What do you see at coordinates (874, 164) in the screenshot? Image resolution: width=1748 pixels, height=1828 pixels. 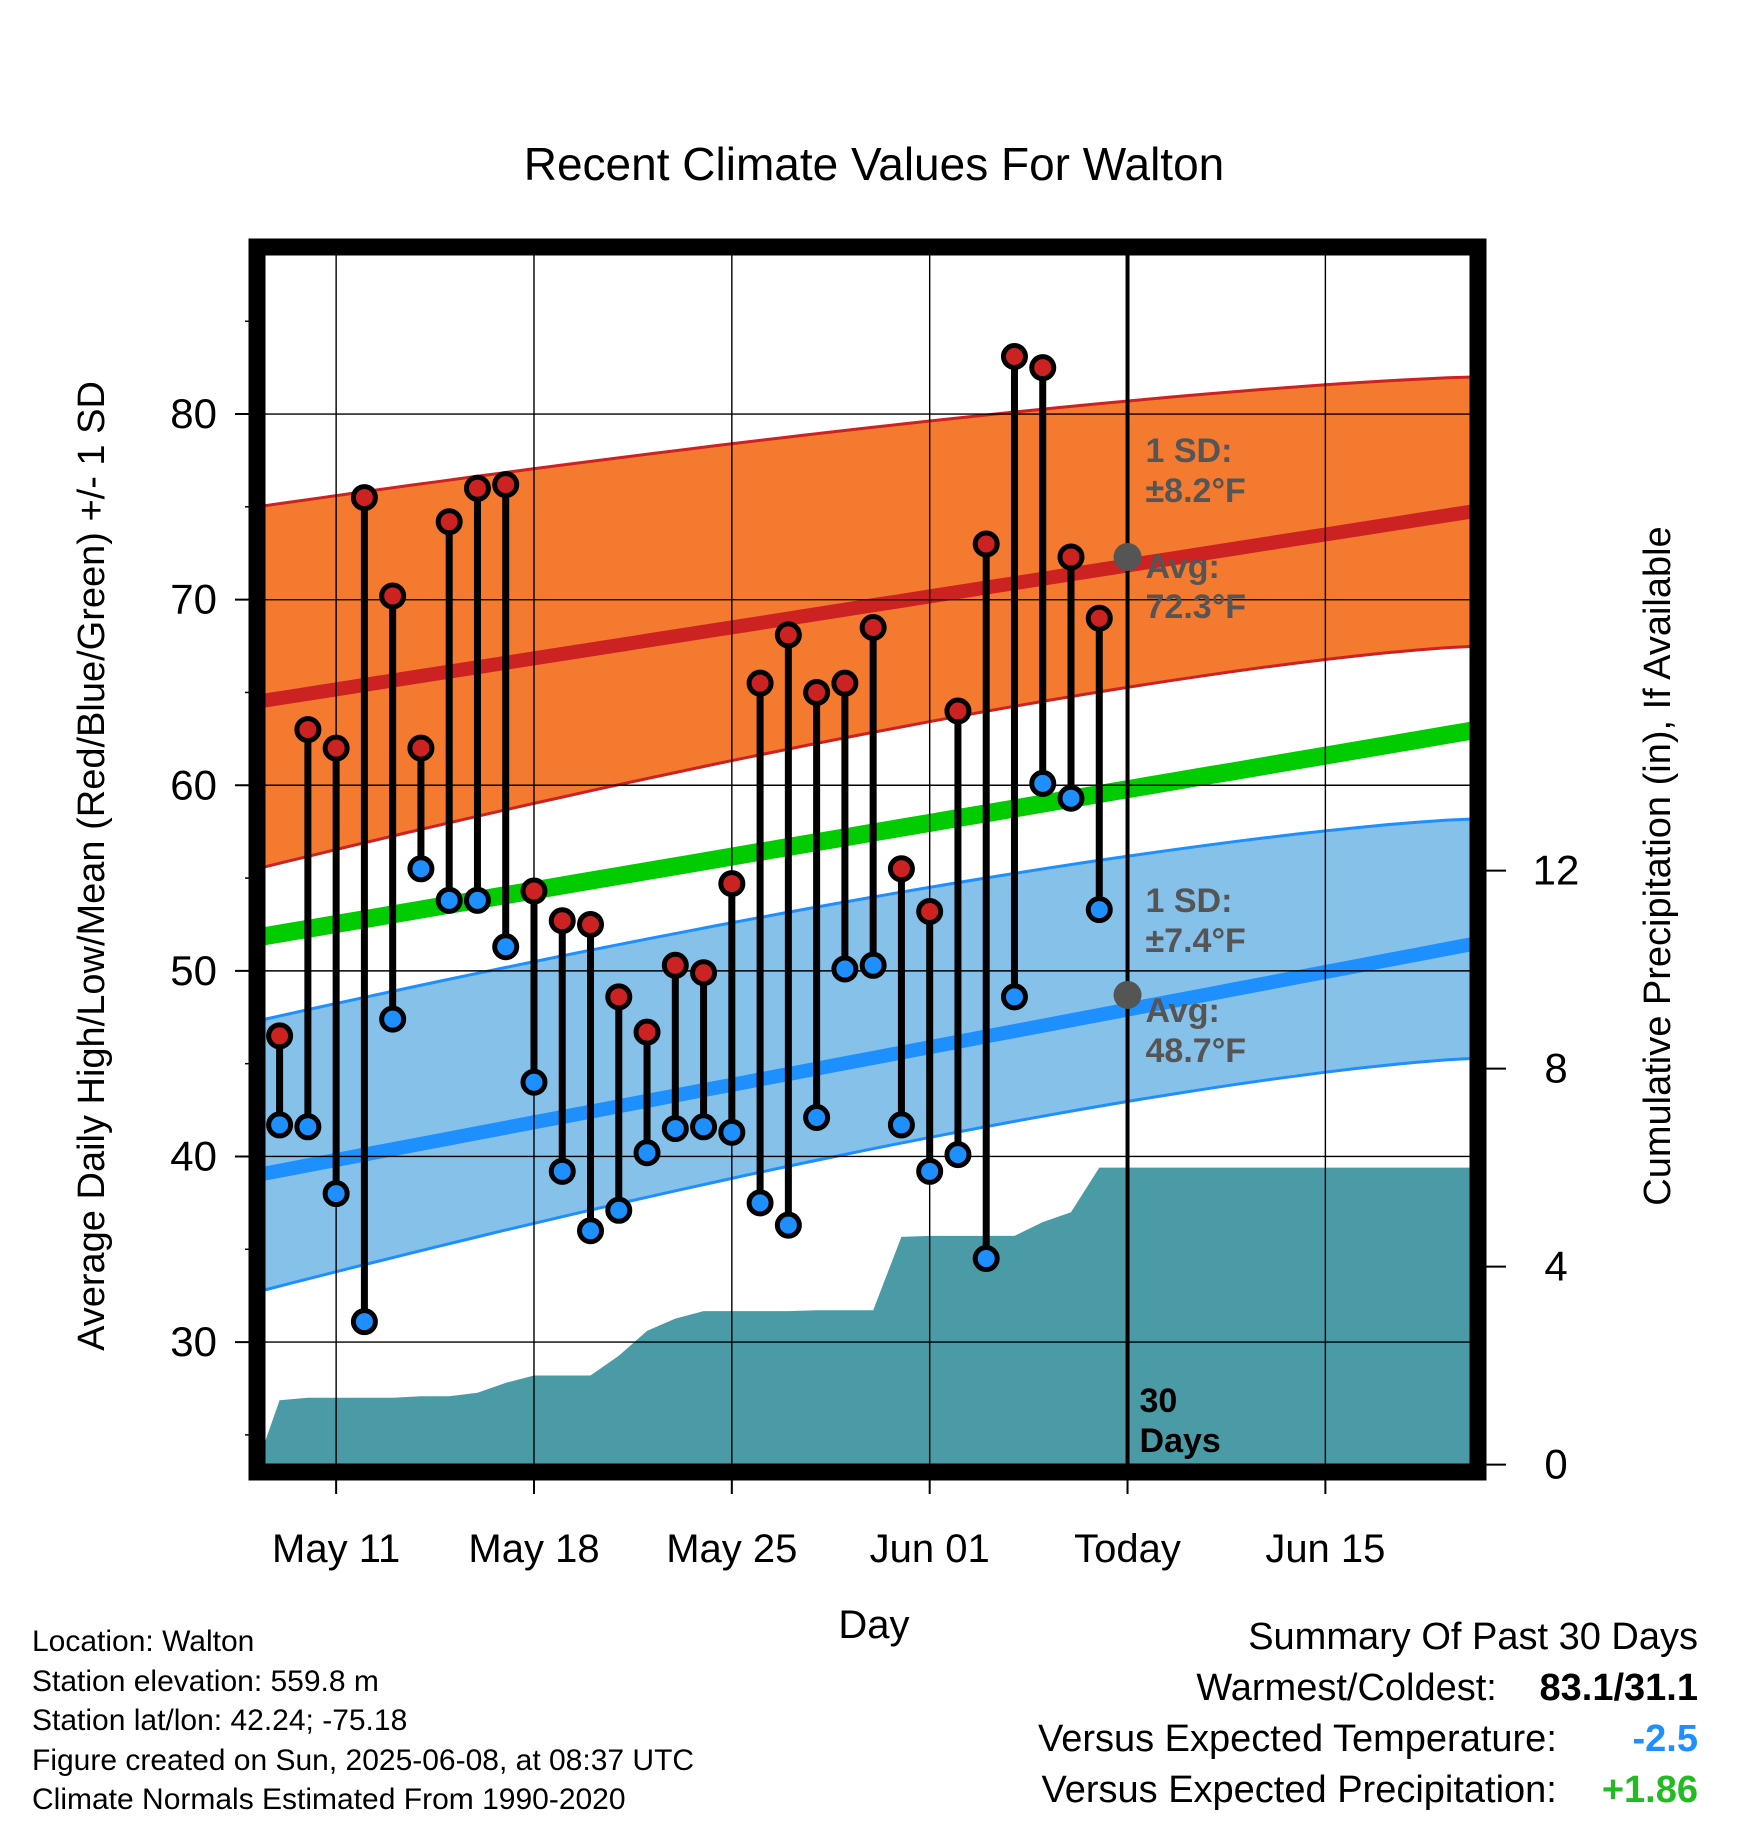 I see `chart-title: Recent Climate Values For Walton` at bounding box center [874, 164].